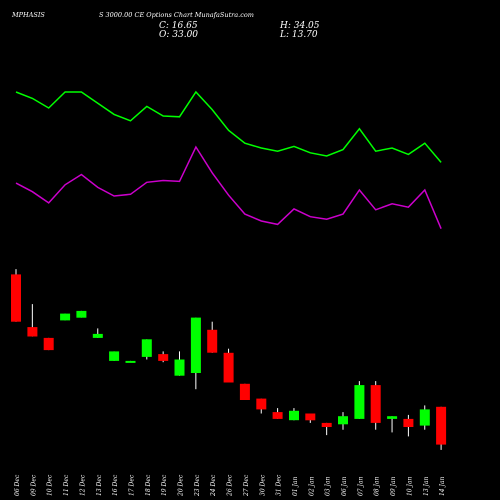 The width and height of the screenshot is (500, 500). Describe the element at coordinates (213, 485) in the screenshot. I see `x-axis-label: 24 Dec` at that location.